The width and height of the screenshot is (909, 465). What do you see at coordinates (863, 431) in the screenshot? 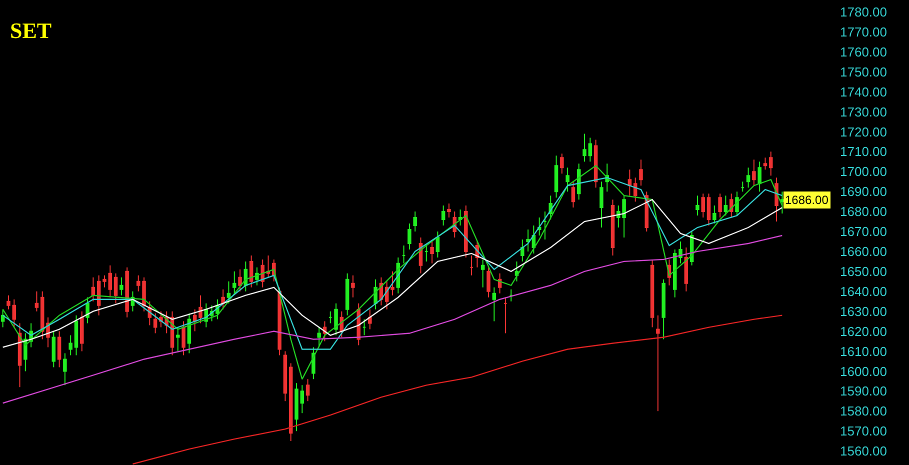
I see `y-tick-label: 1570.00` at bounding box center [863, 431].